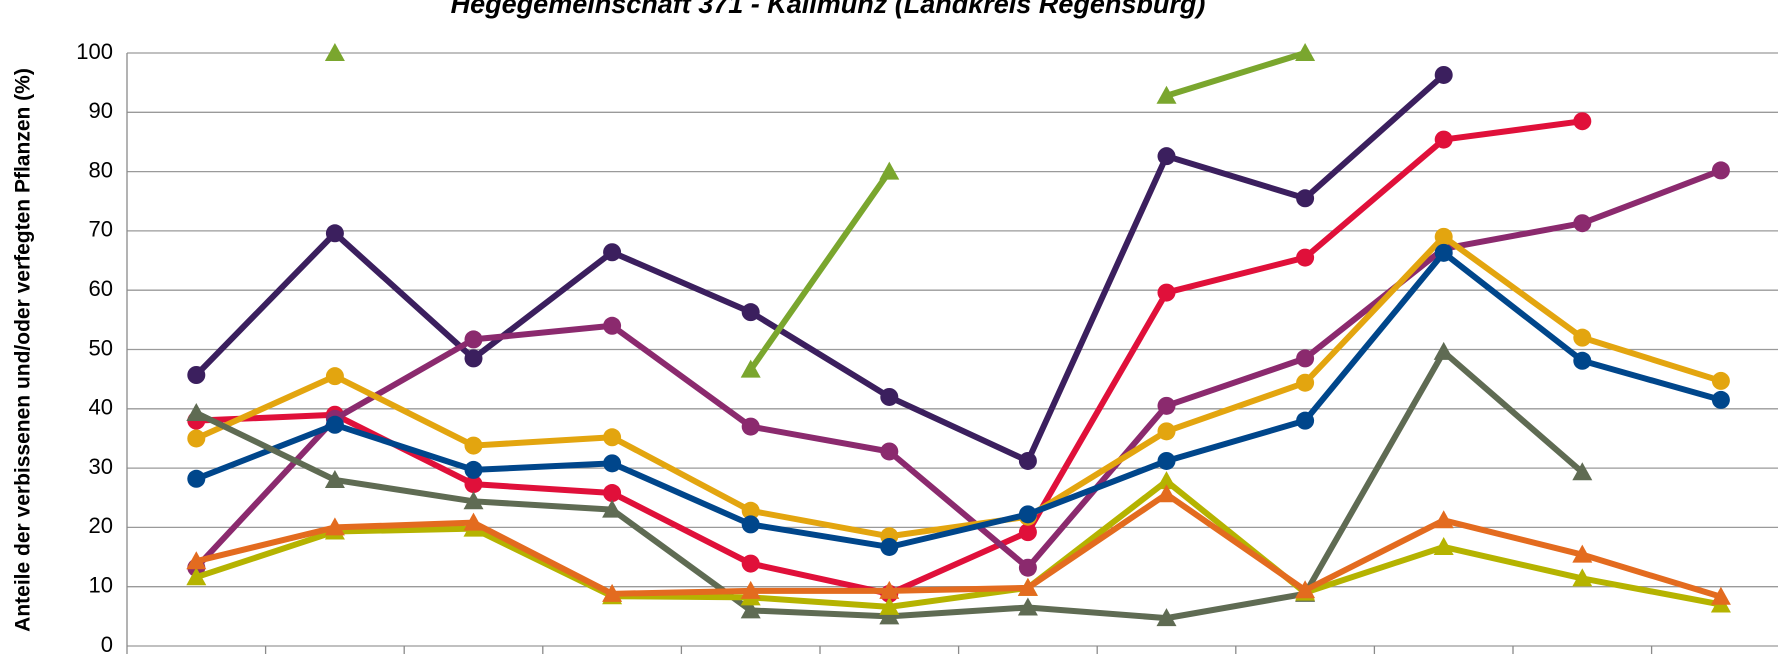 The image size is (1778, 654). What do you see at coordinates (101, 169) in the screenshot?
I see `y-tick-label: 80` at bounding box center [101, 169].